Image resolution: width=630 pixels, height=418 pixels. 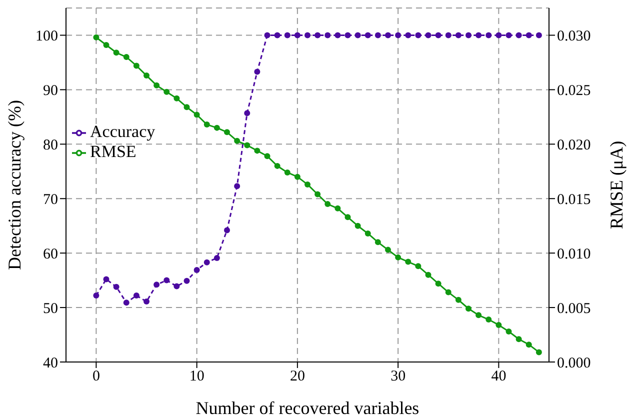 I want to click on y2-tick-label: 0.030, so click(x=574, y=36).